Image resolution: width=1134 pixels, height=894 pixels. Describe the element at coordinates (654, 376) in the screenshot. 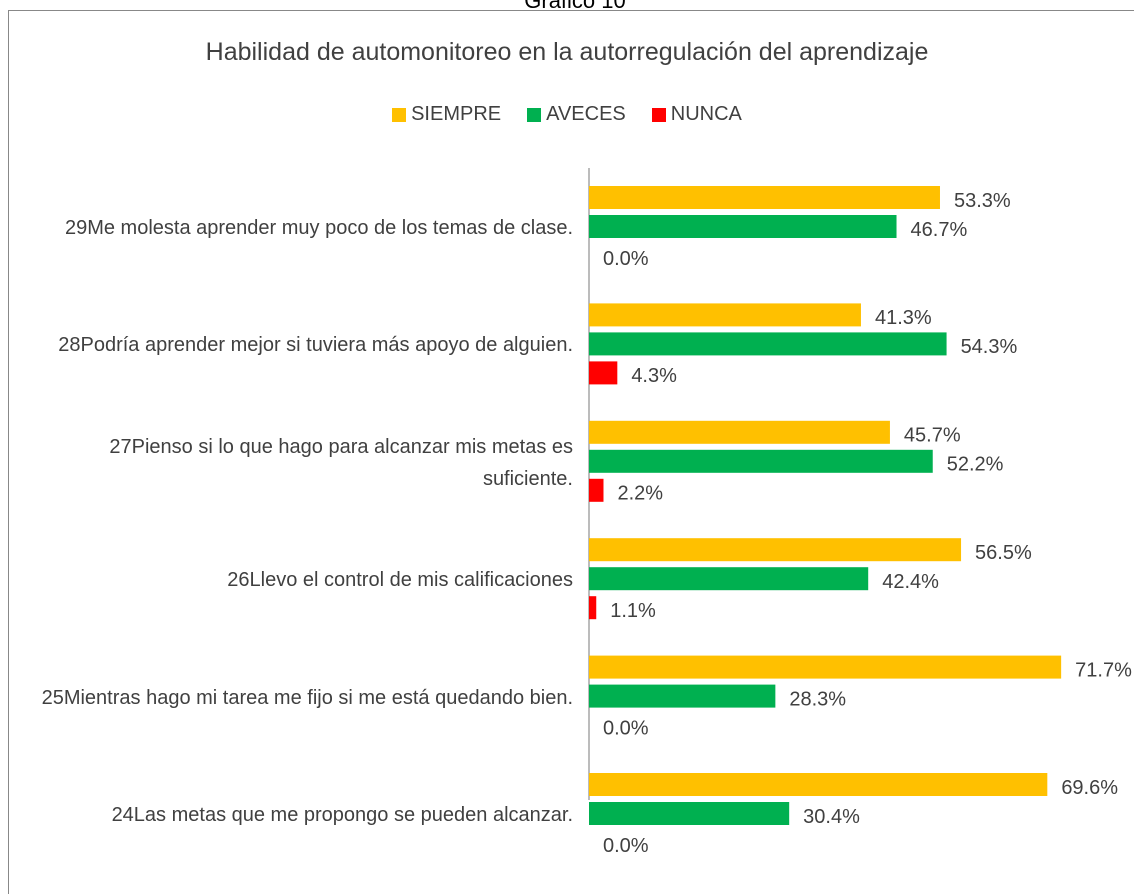

I see `data-label: 4.3%` at that location.